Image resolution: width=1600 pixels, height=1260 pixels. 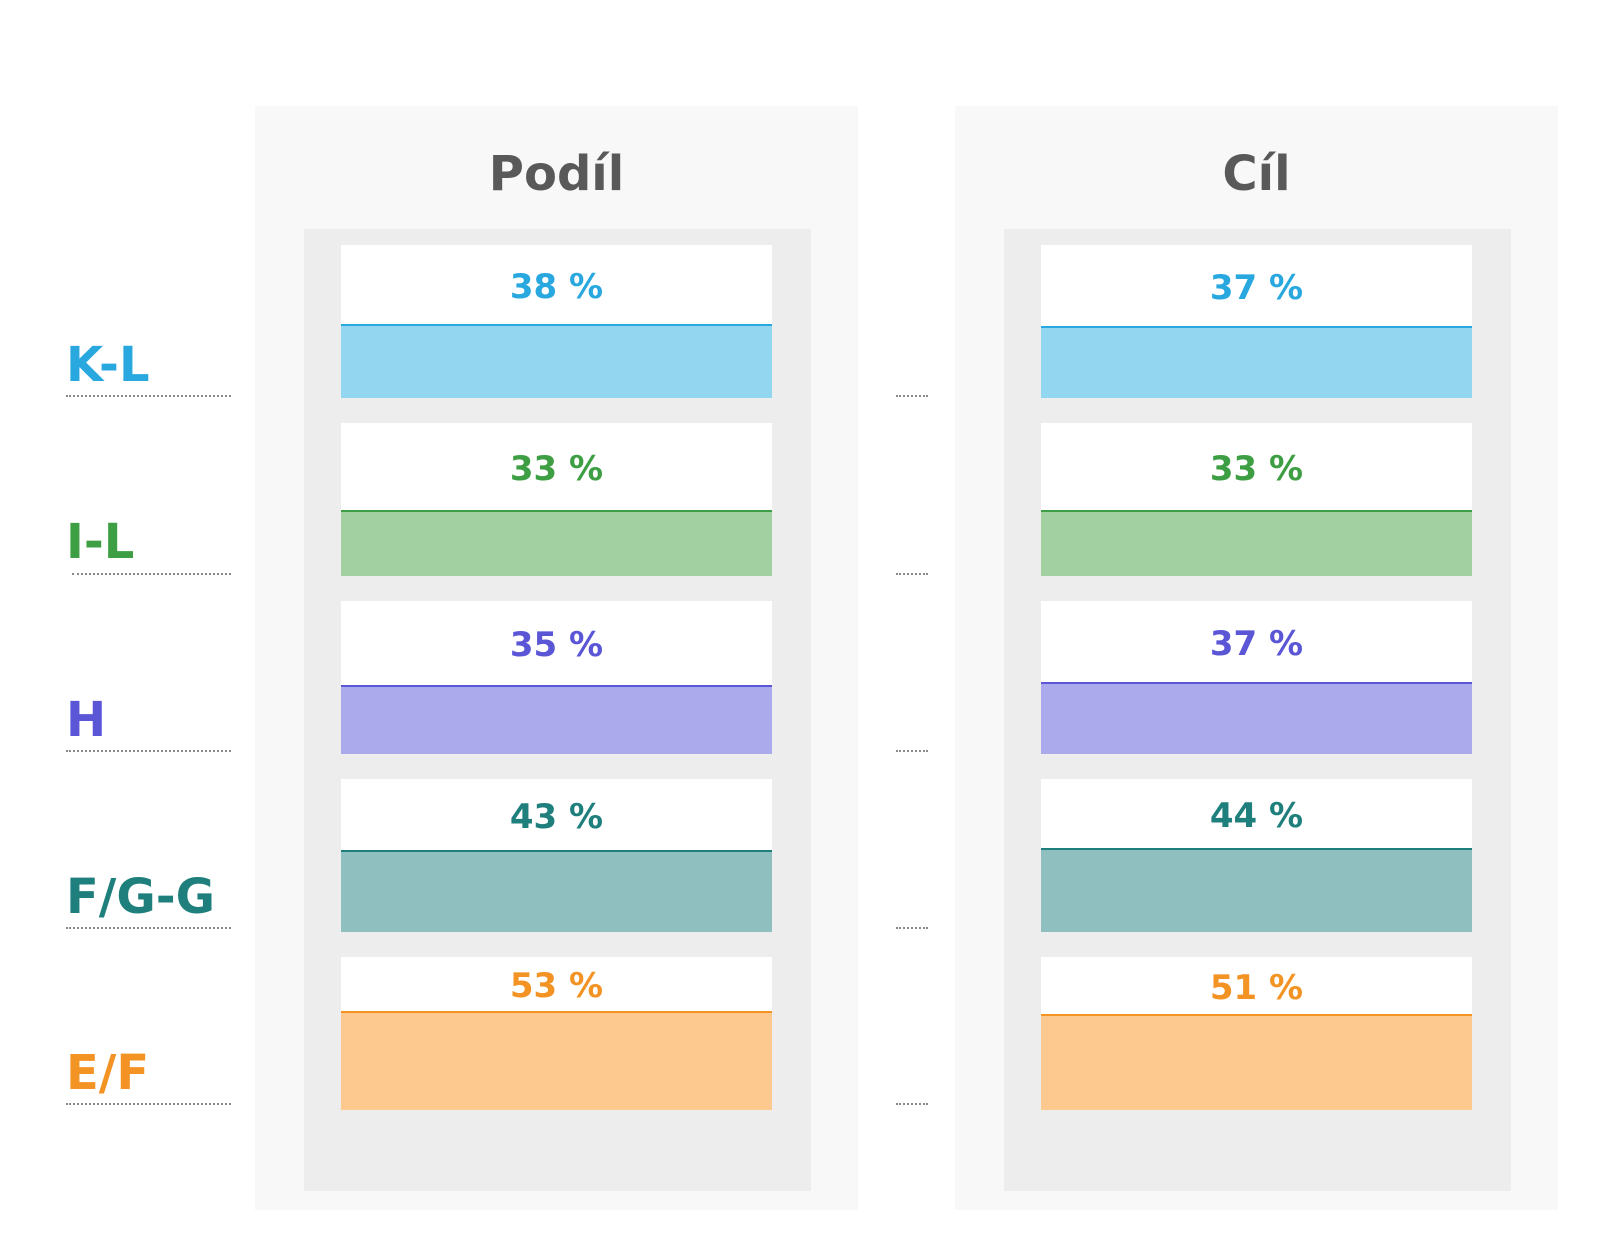 I want to click on connector-dots-k-l, so click(x=912, y=396).